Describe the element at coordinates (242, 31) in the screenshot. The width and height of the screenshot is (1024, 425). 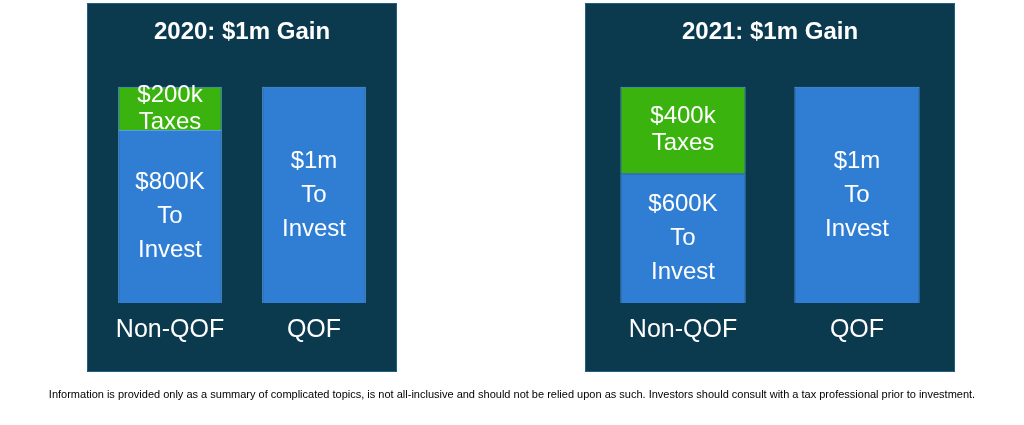
I see `chart-title: 2020: $1m Gain` at that location.